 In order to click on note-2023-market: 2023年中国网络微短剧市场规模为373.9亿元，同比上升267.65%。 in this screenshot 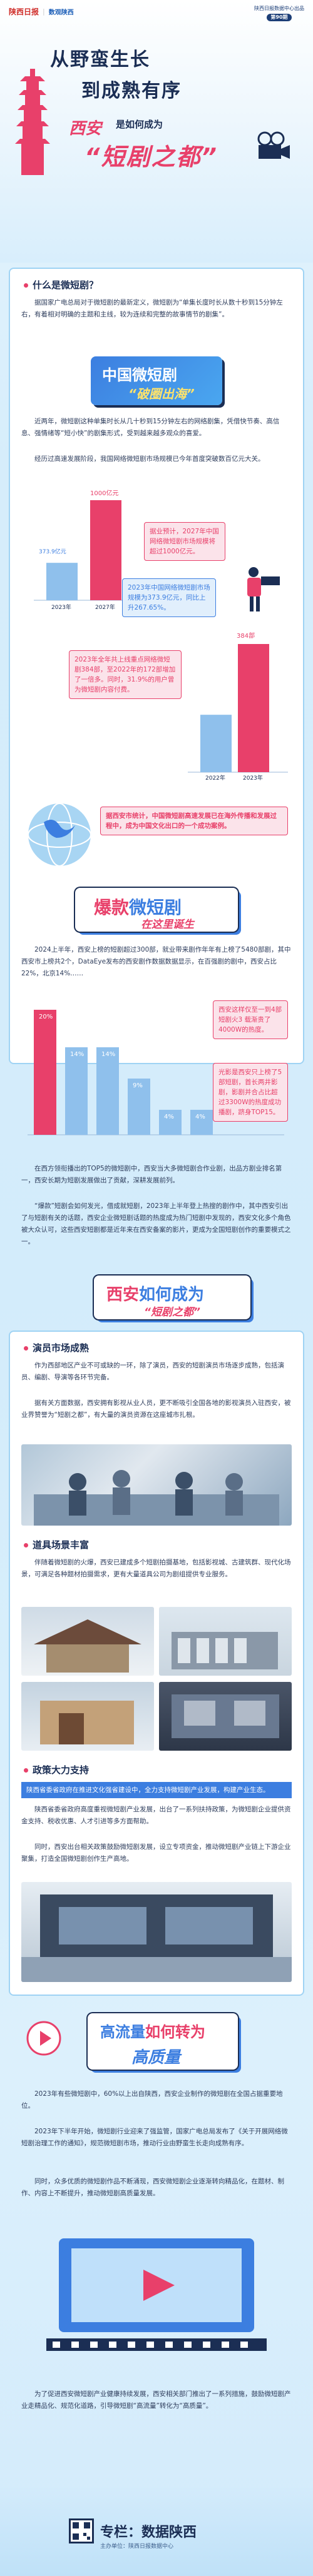, I will do `click(169, 597)`.